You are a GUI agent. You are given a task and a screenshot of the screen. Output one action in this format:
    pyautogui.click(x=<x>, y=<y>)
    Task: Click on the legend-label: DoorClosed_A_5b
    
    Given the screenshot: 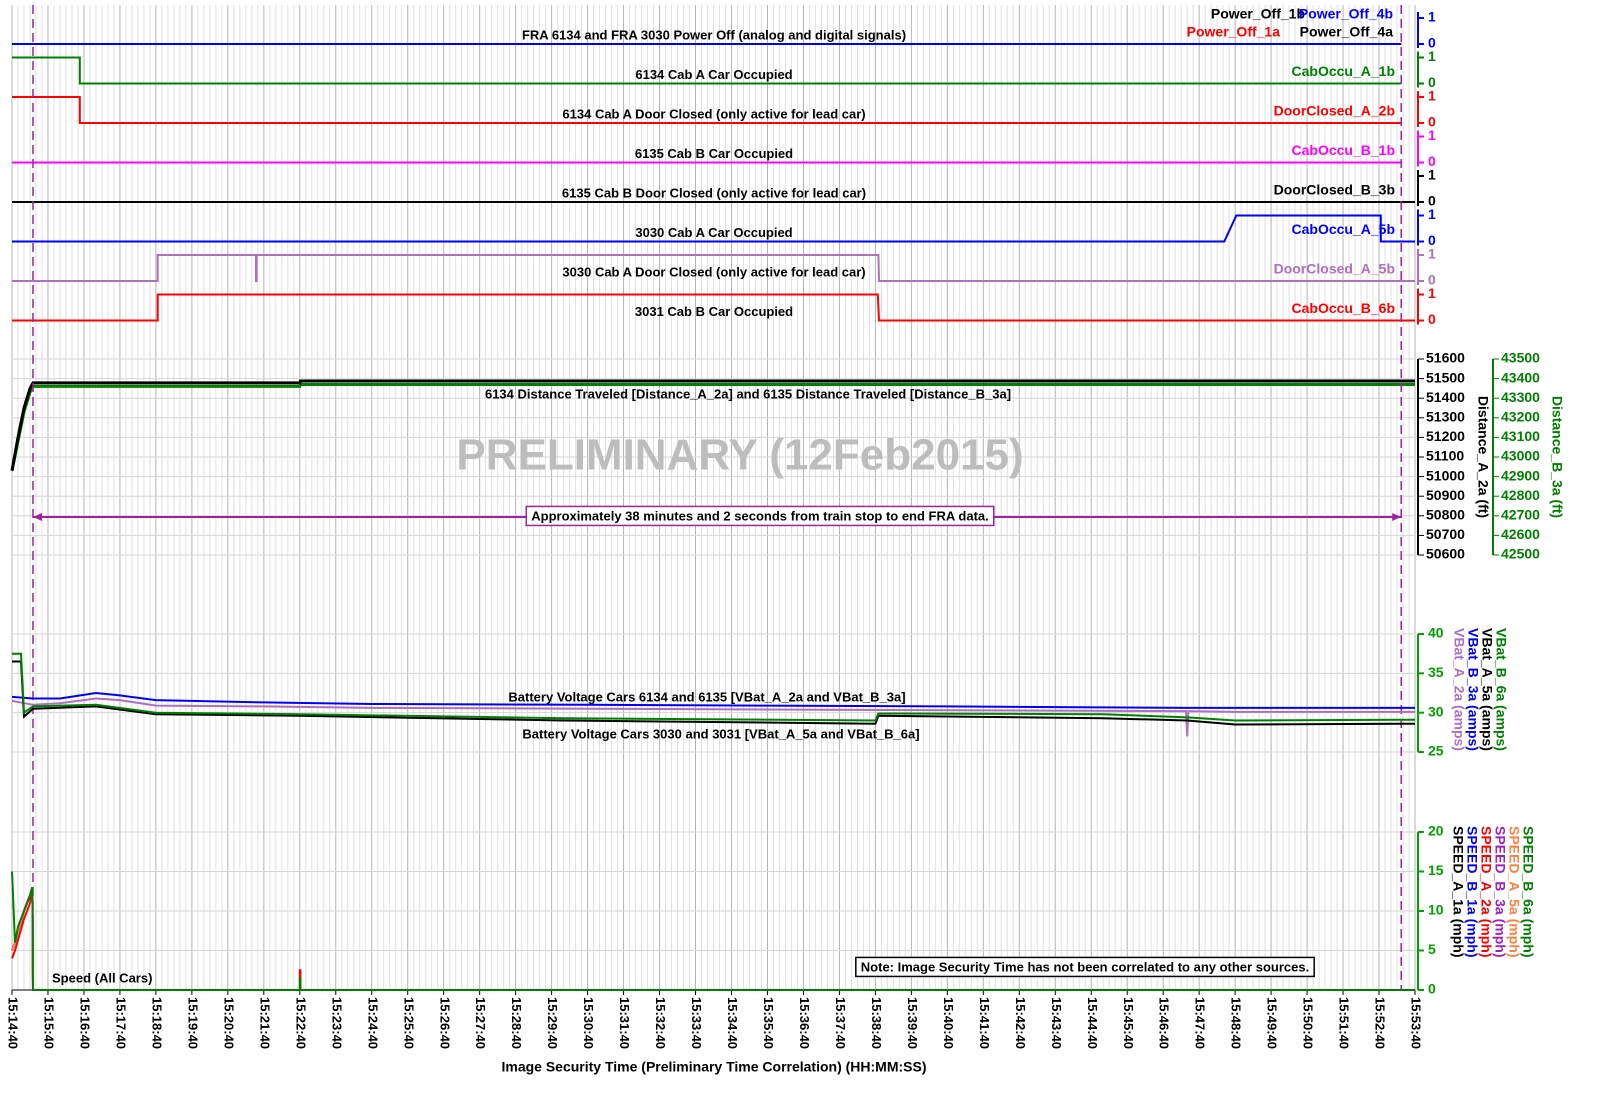 What is the action you would take?
    pyautogui.click(x=1334, y=269)
    